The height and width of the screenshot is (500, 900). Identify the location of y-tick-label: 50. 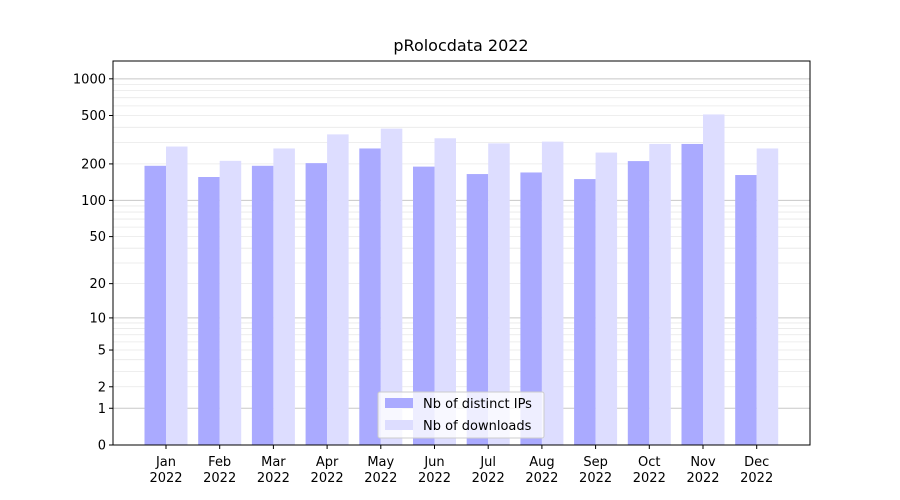
(97, 237).